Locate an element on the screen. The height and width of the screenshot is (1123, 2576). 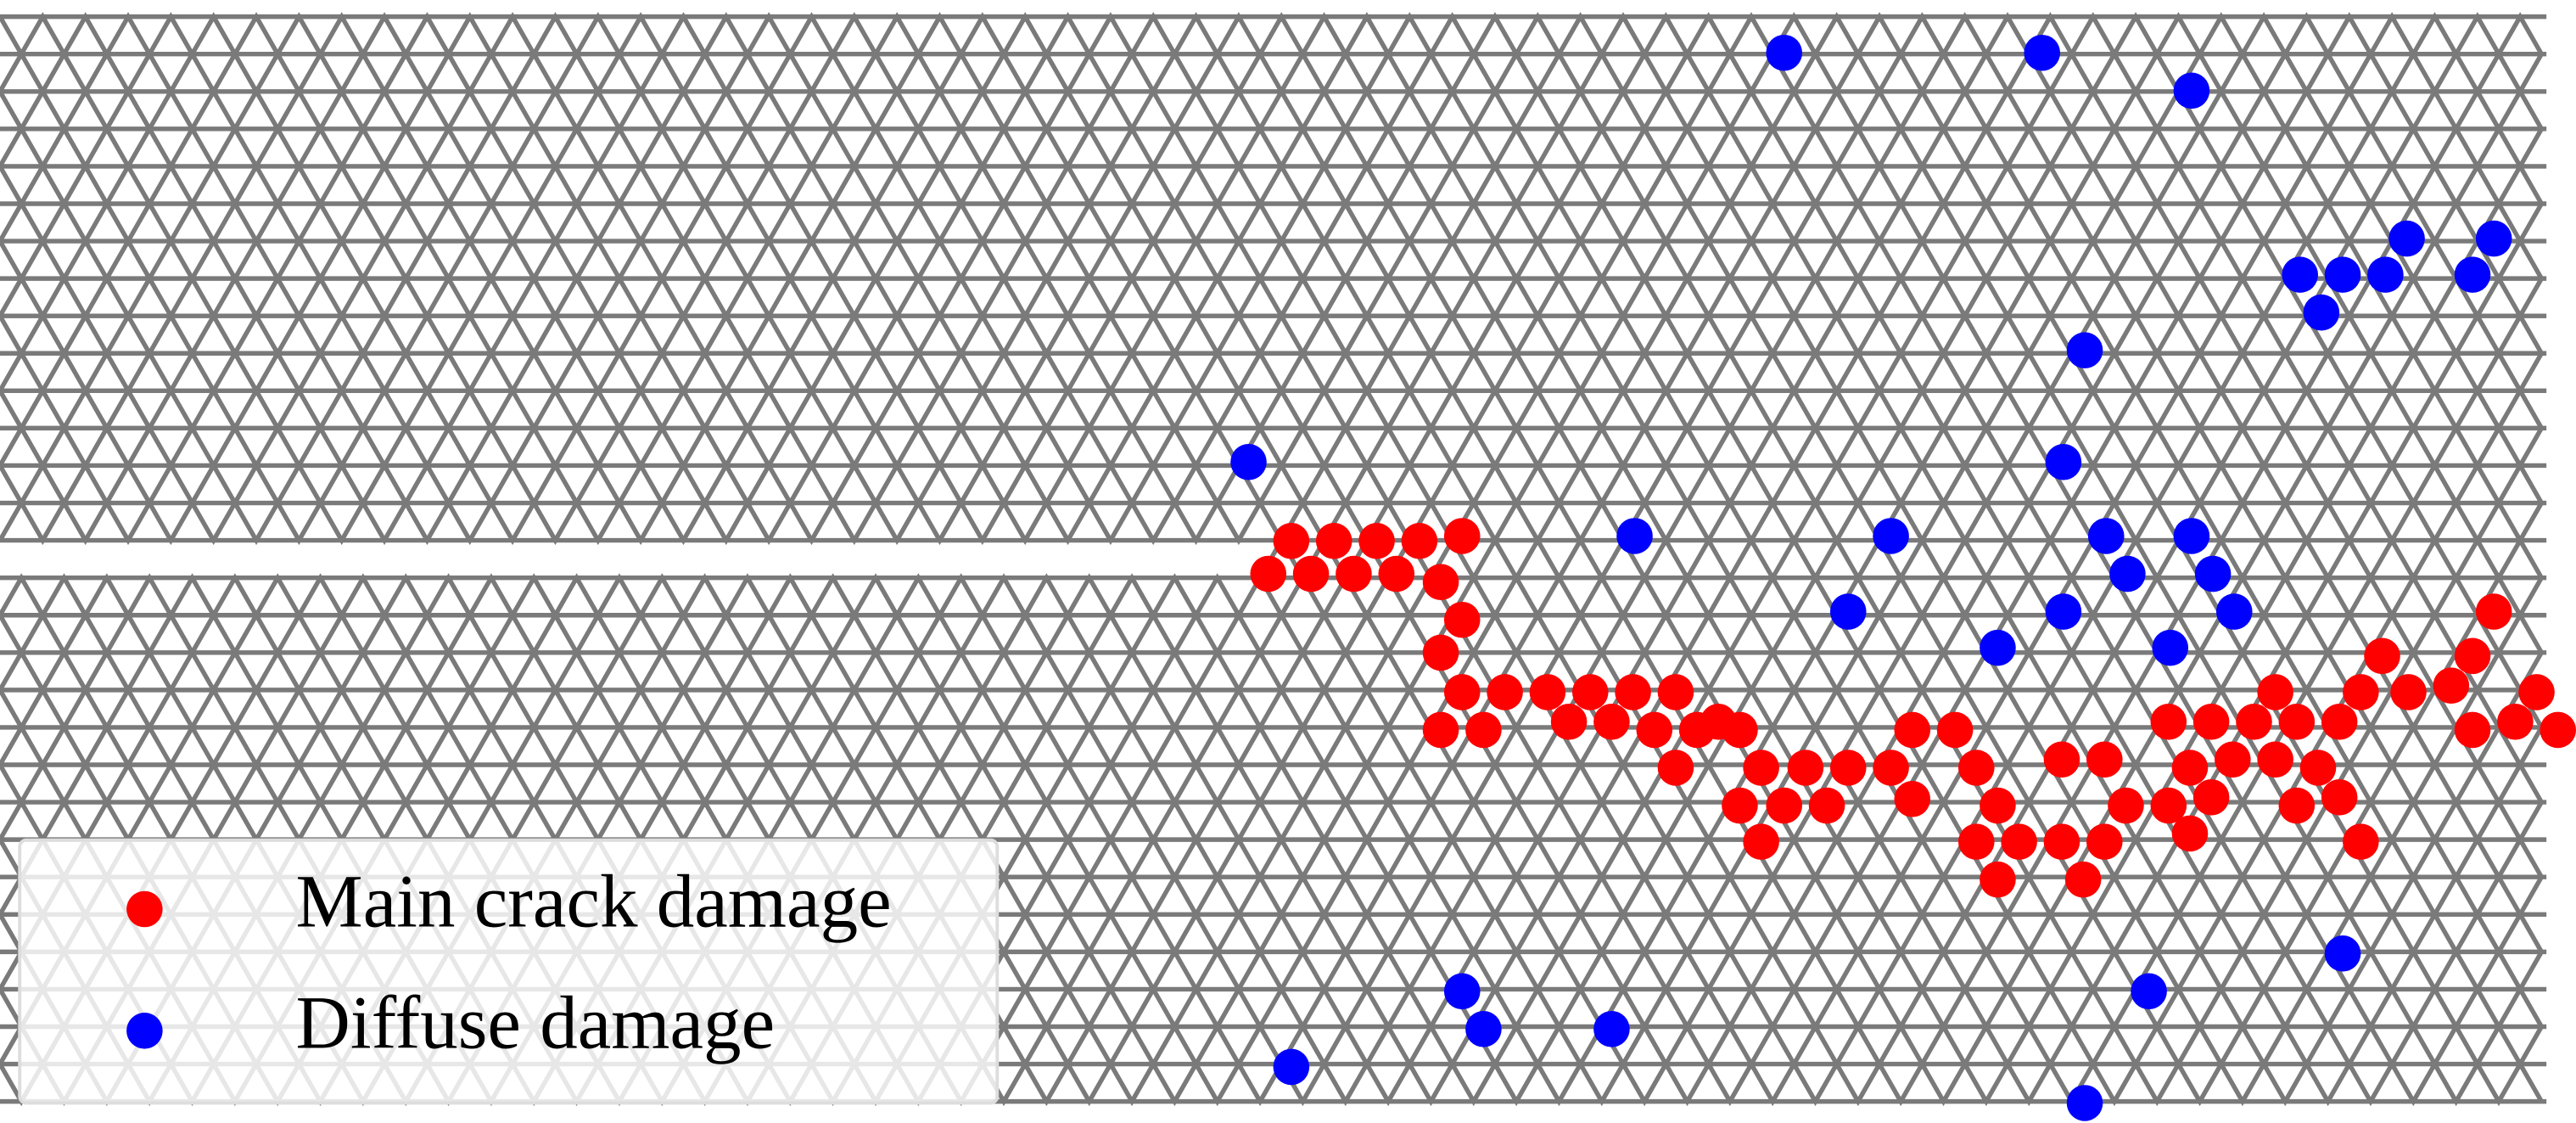
legend-box is located at coordinates (509, 971).